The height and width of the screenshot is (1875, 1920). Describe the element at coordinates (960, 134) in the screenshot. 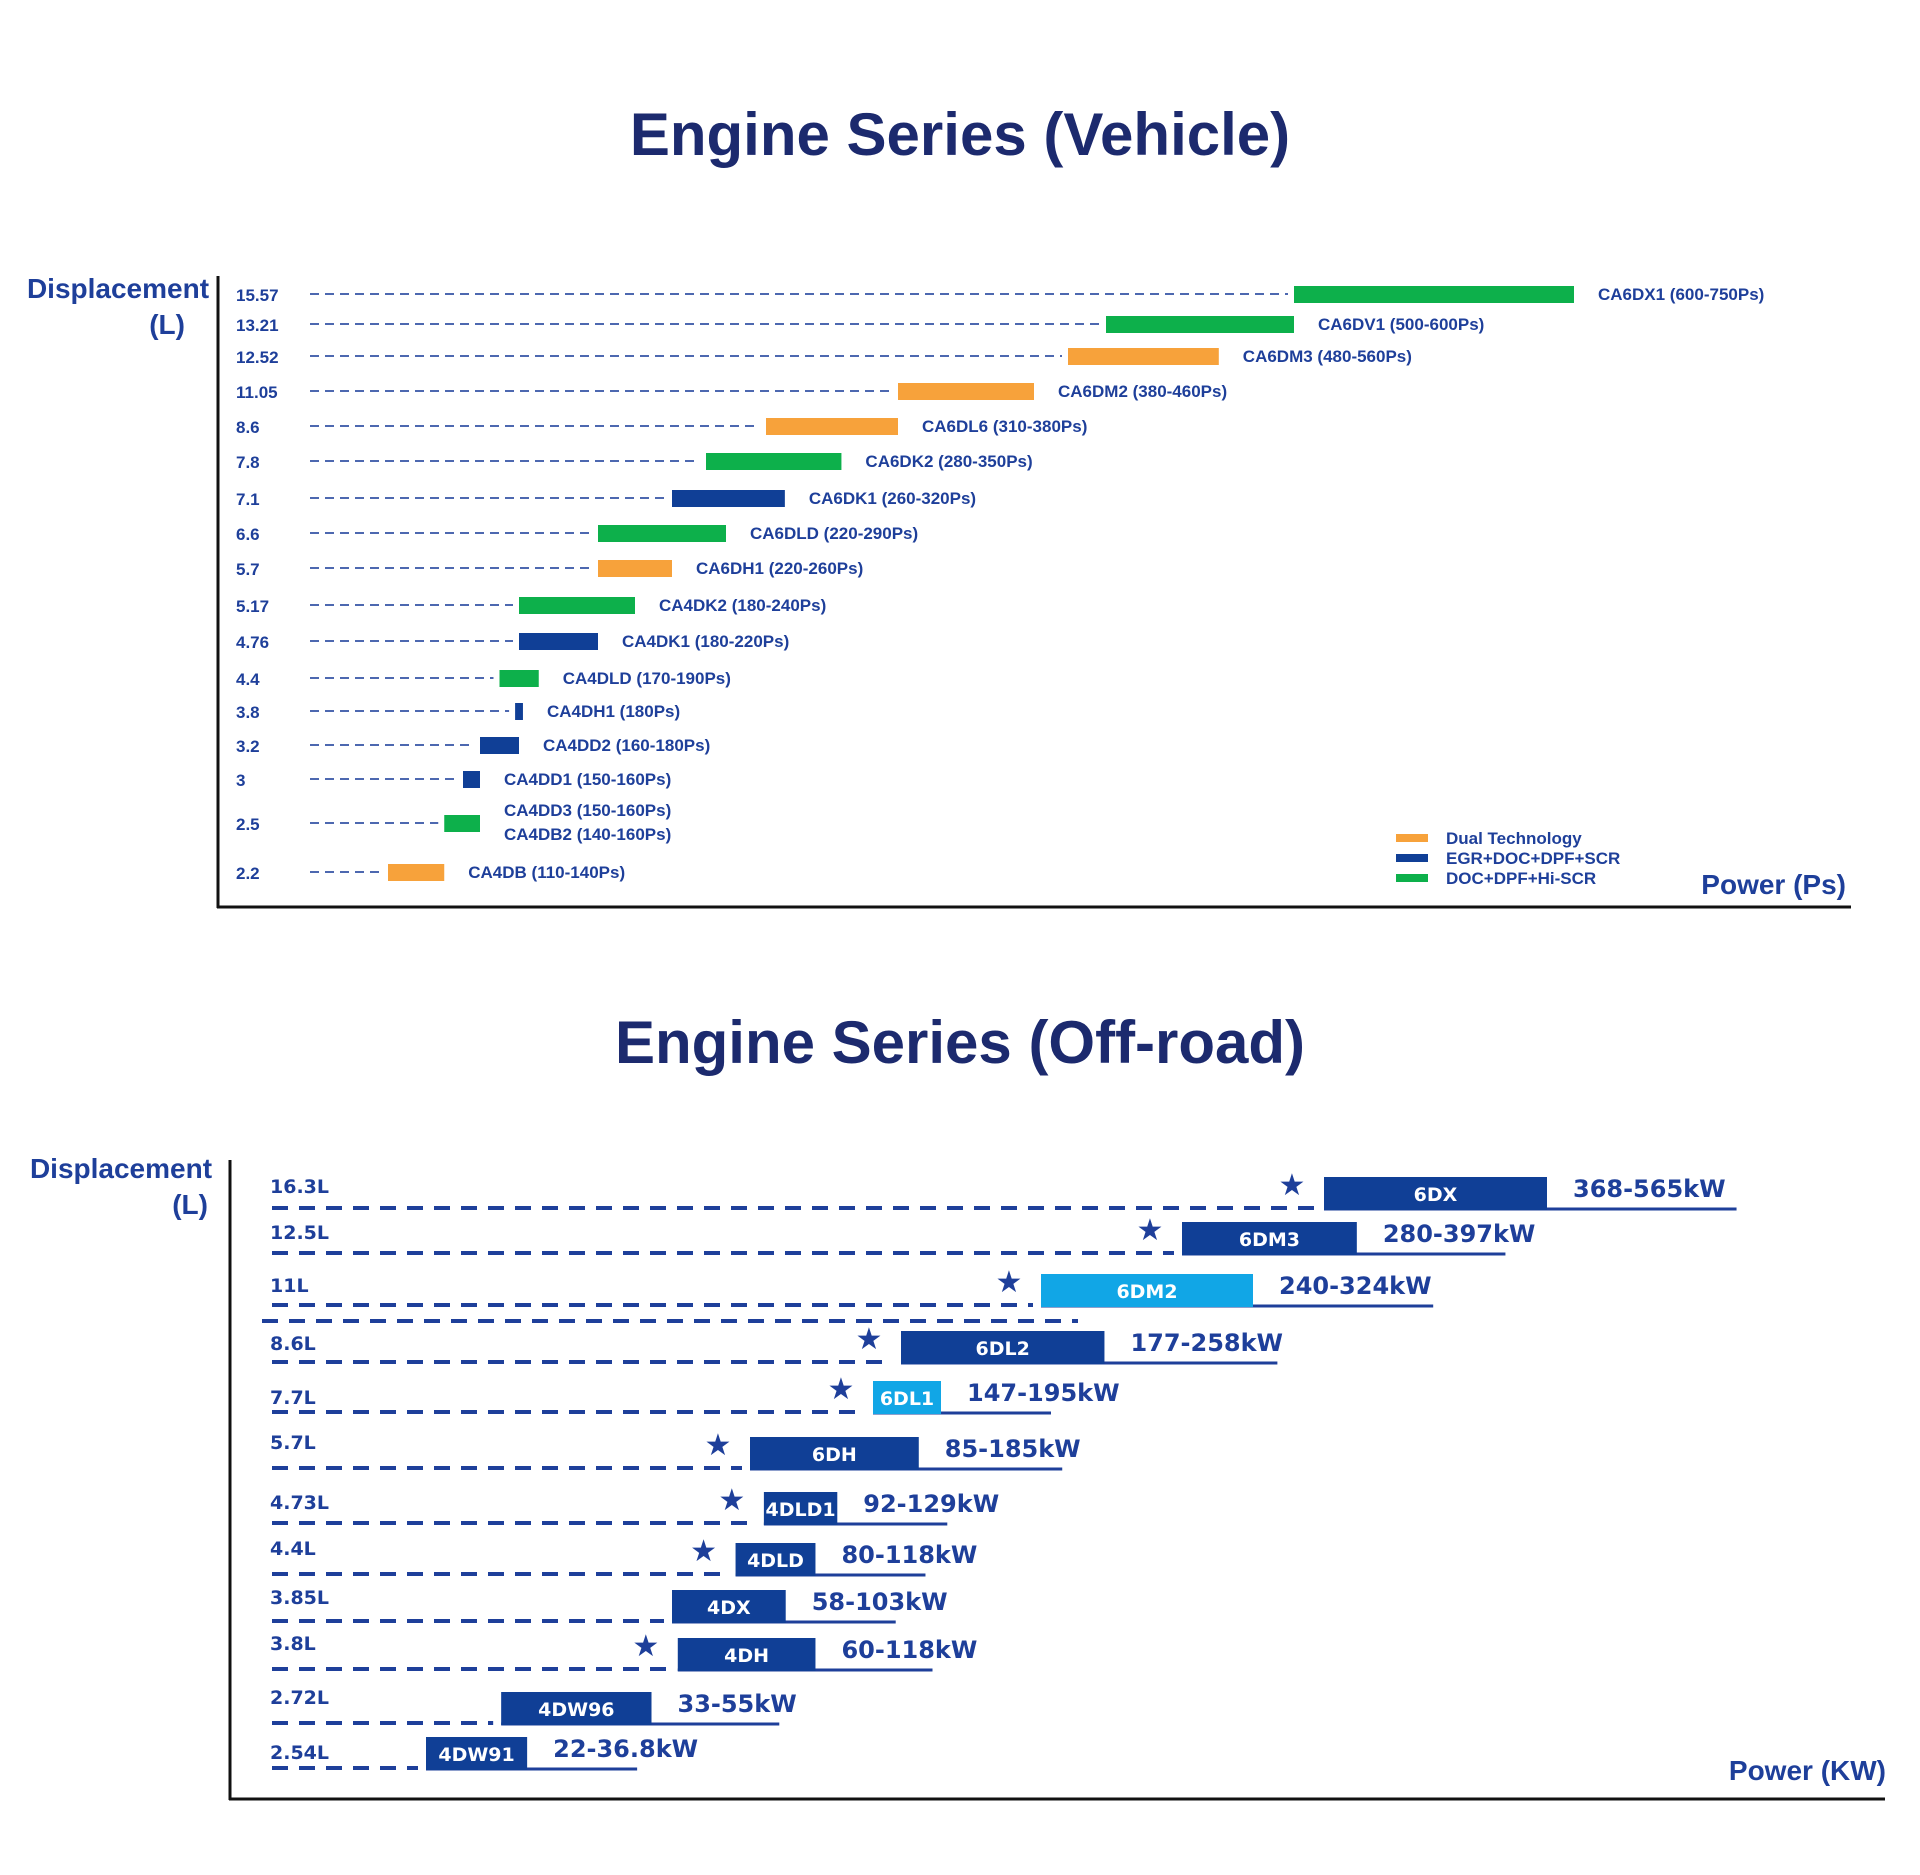

I see `vehicle-chart-title: Engine Series (Vehicle)` at that location.